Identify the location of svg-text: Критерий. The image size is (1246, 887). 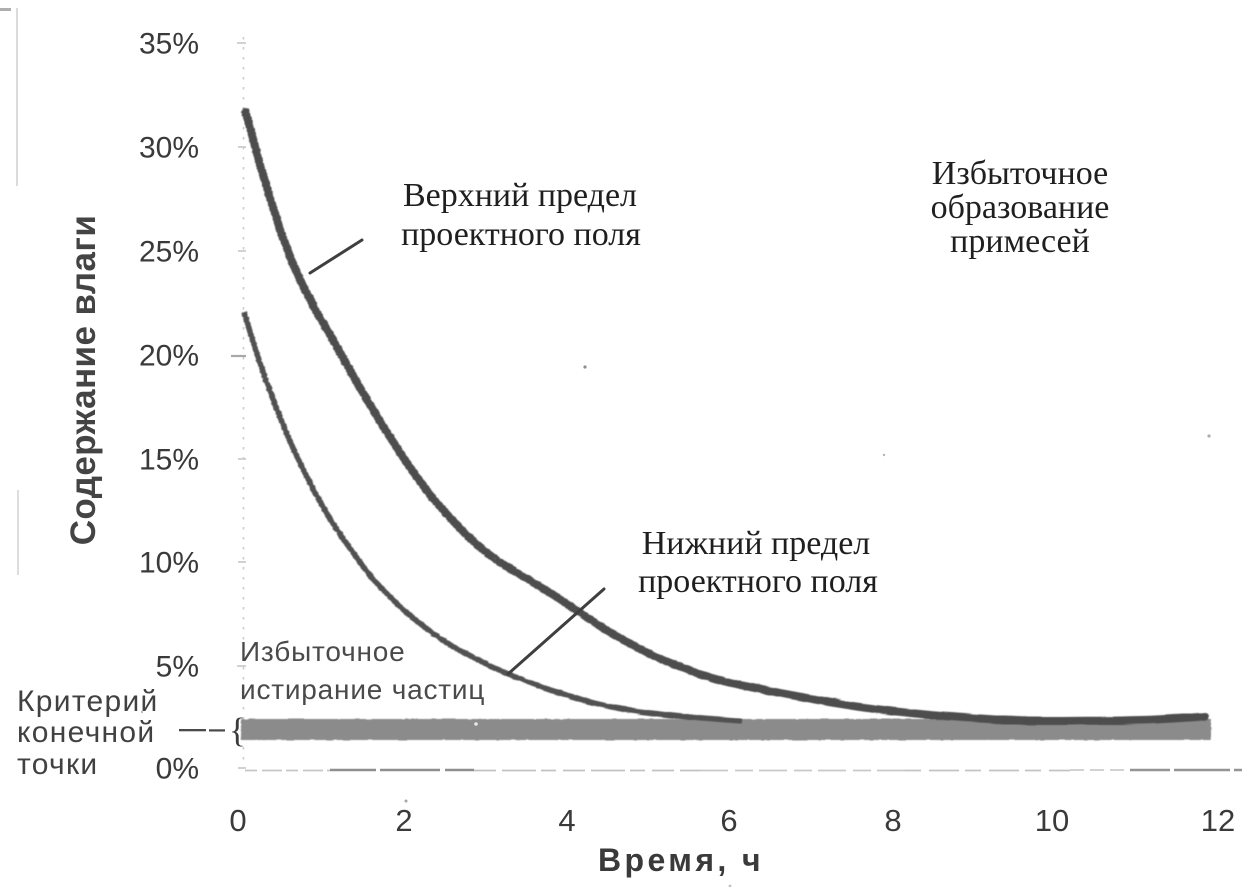
(88, 701).